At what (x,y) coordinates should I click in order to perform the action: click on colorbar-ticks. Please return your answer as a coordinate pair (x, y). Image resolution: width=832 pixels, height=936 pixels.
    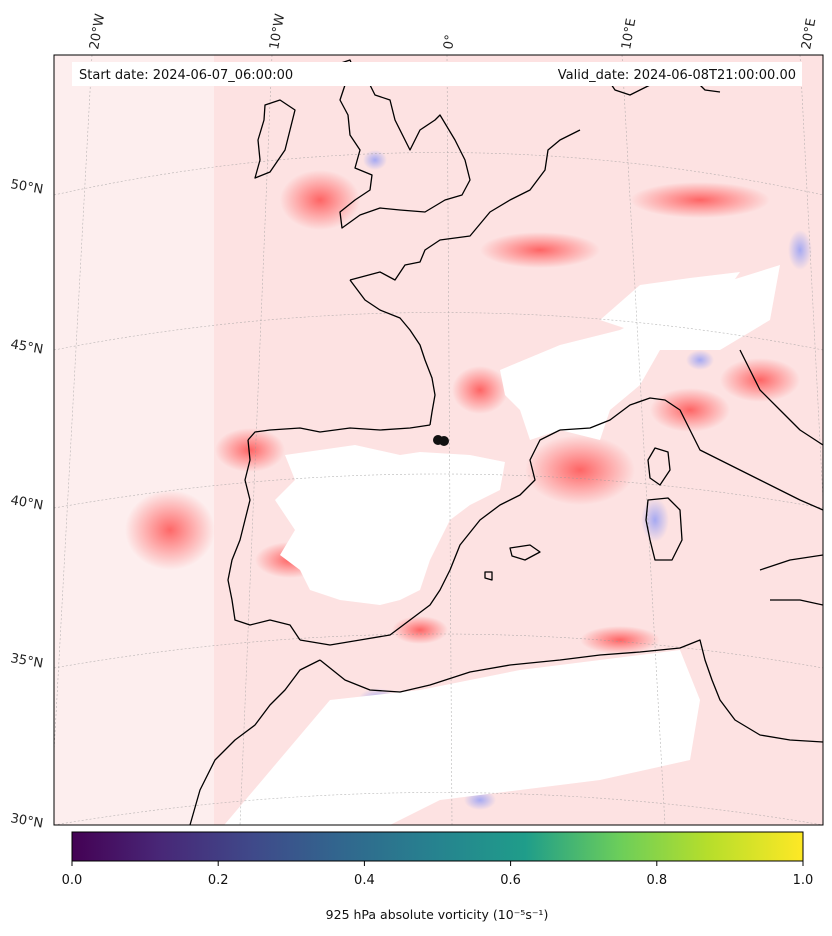
    Looking at the image, I should click on (437, 863).